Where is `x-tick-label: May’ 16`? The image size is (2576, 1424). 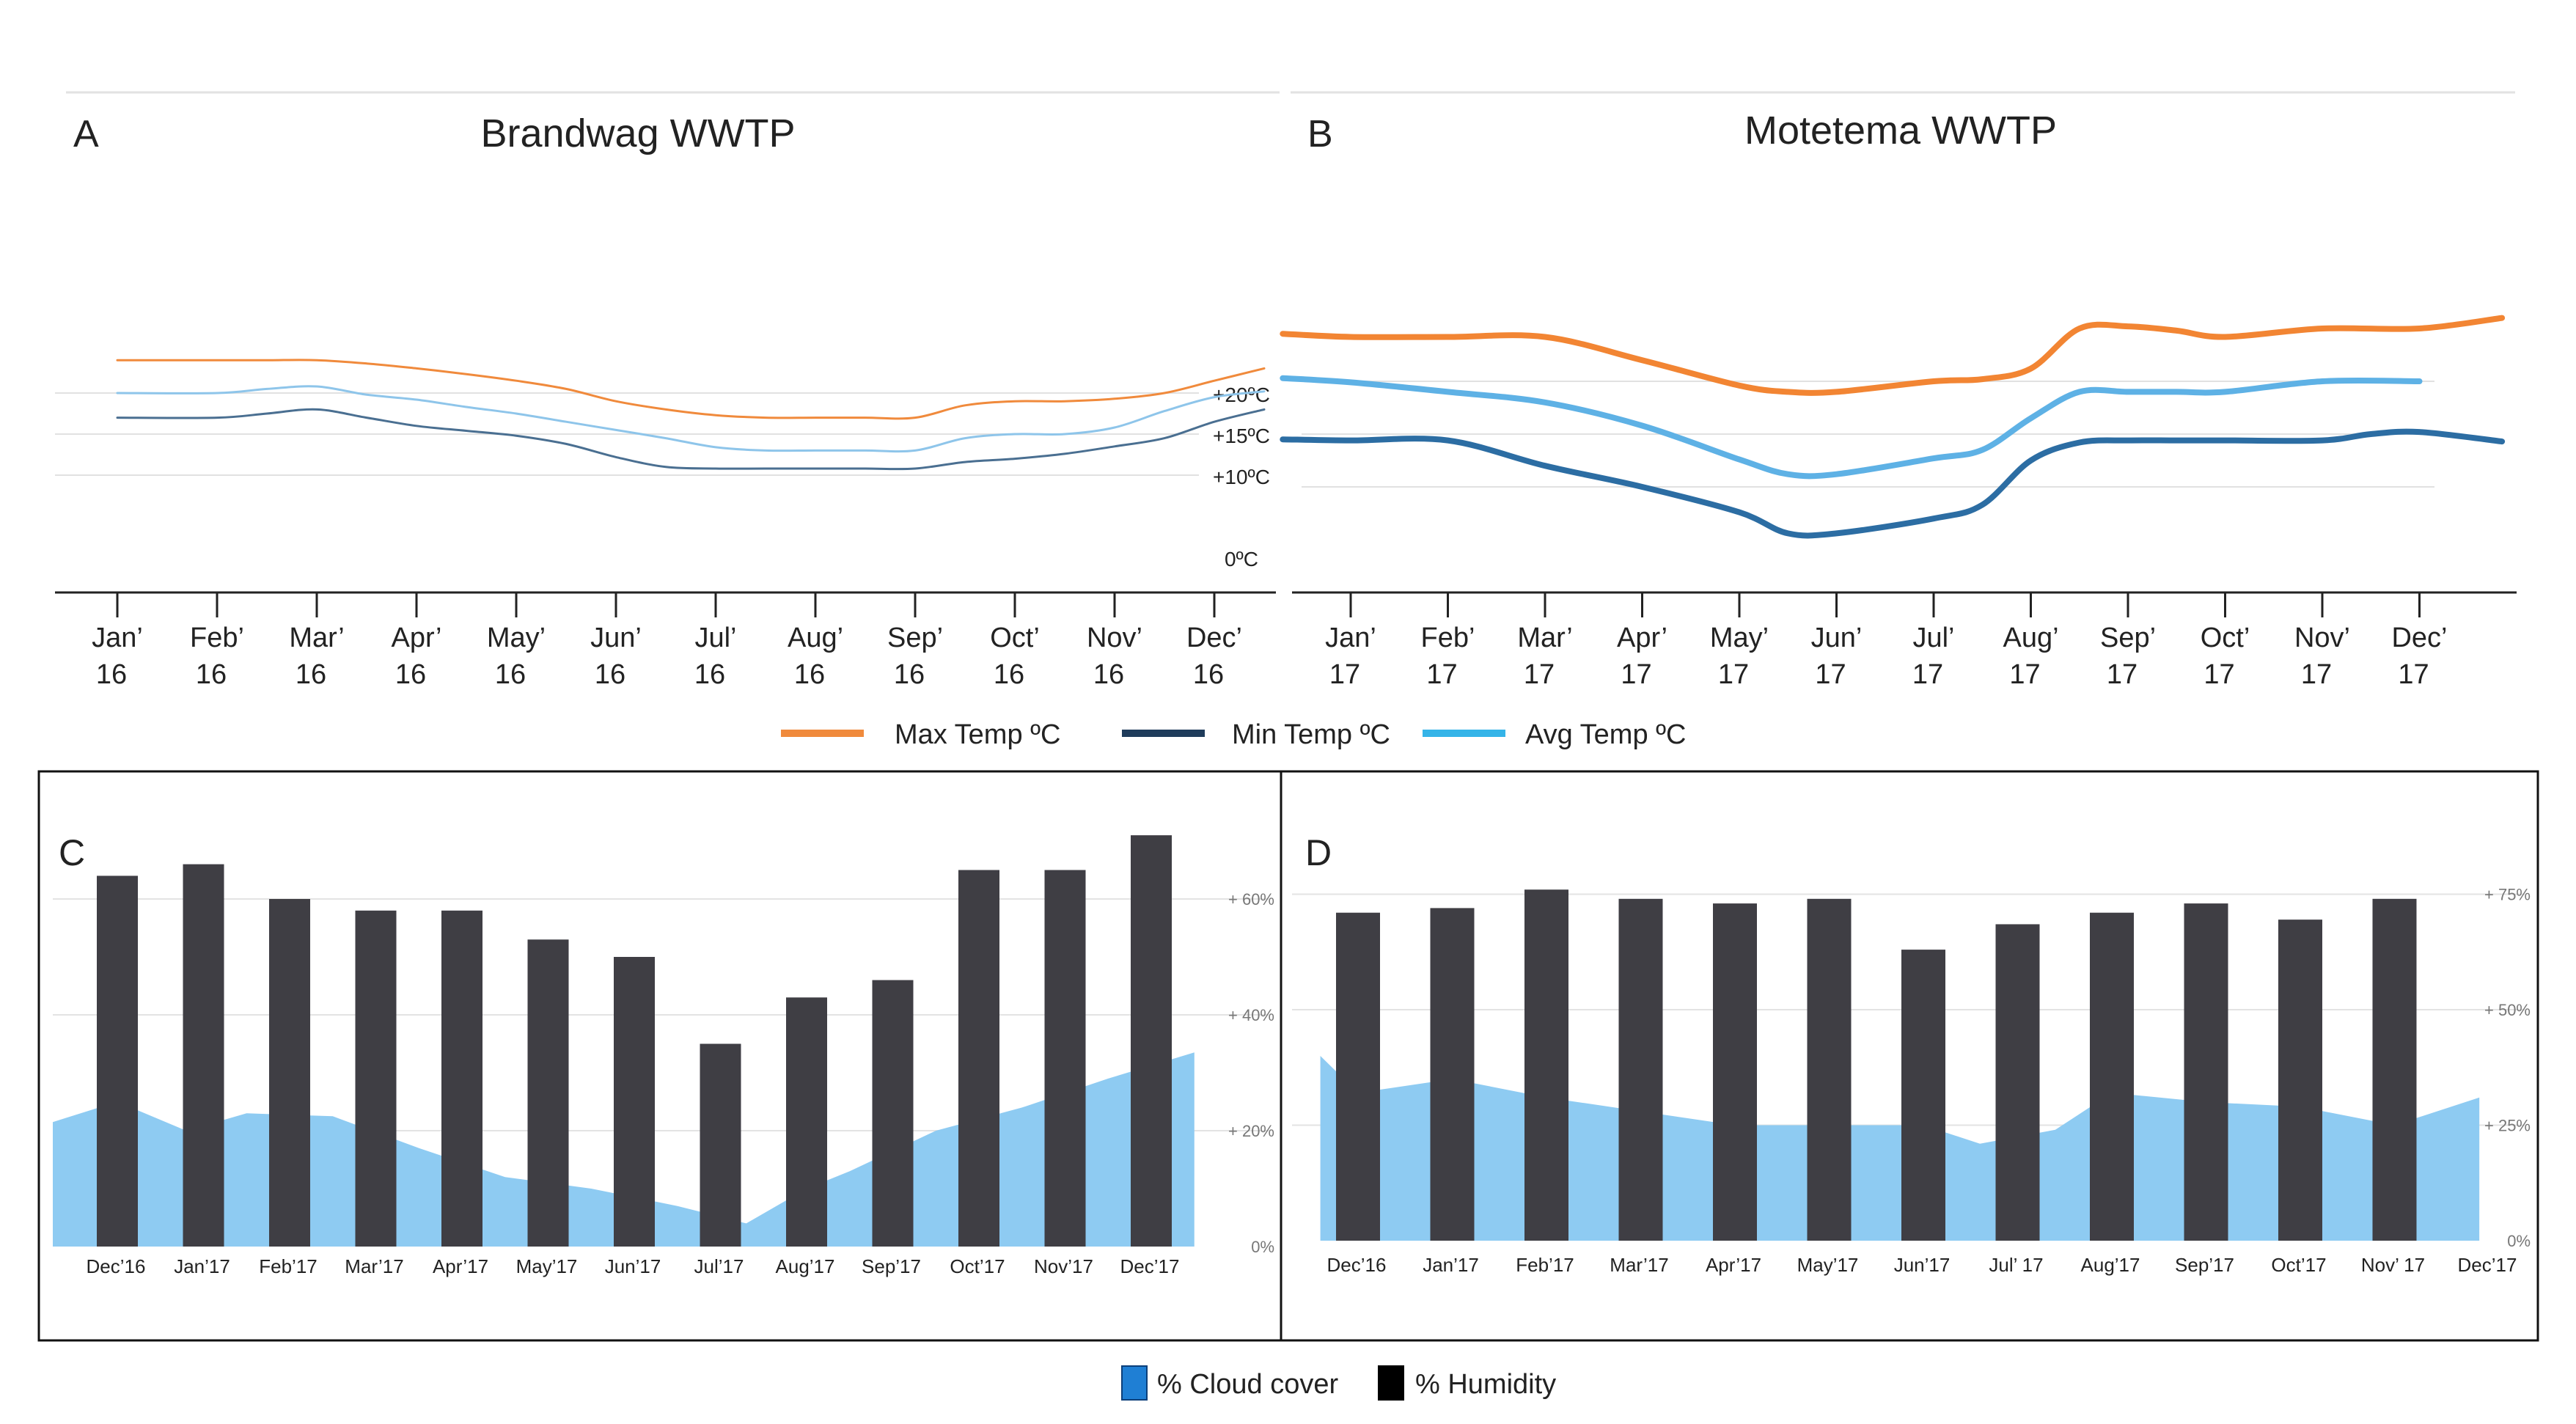 x-tick-label: May’ 16 is located at coordinates (516, 656).